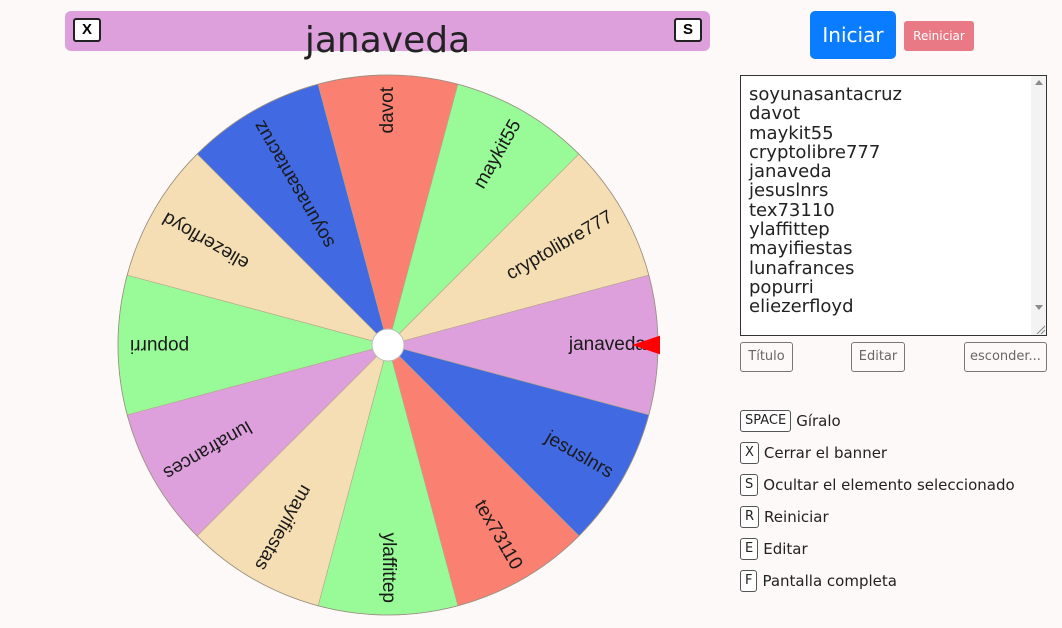 This screenshot has width=1062, height=628. What do you see at coordinates (825, 94) in the screenshot?
I see `names-list-item: soyunasantacruz` at bounding box center [825, 94].